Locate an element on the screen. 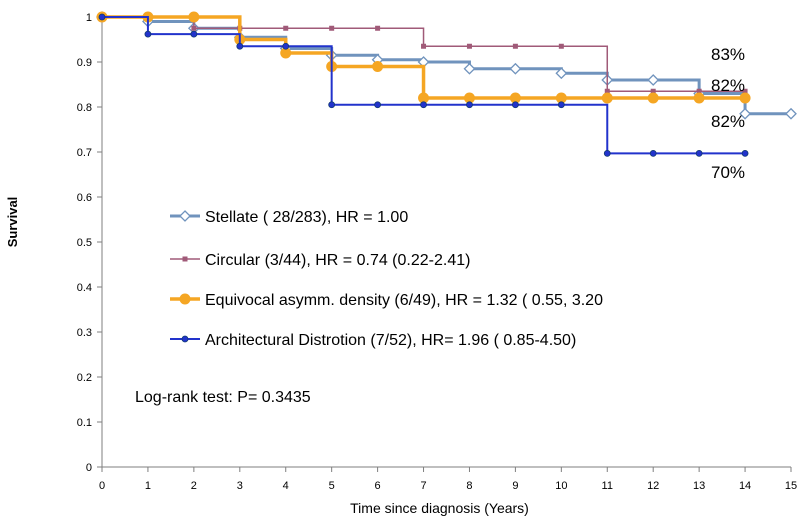 The image size is (800, 522). x-tick-label: 6 is located at coordinates (378, 486).